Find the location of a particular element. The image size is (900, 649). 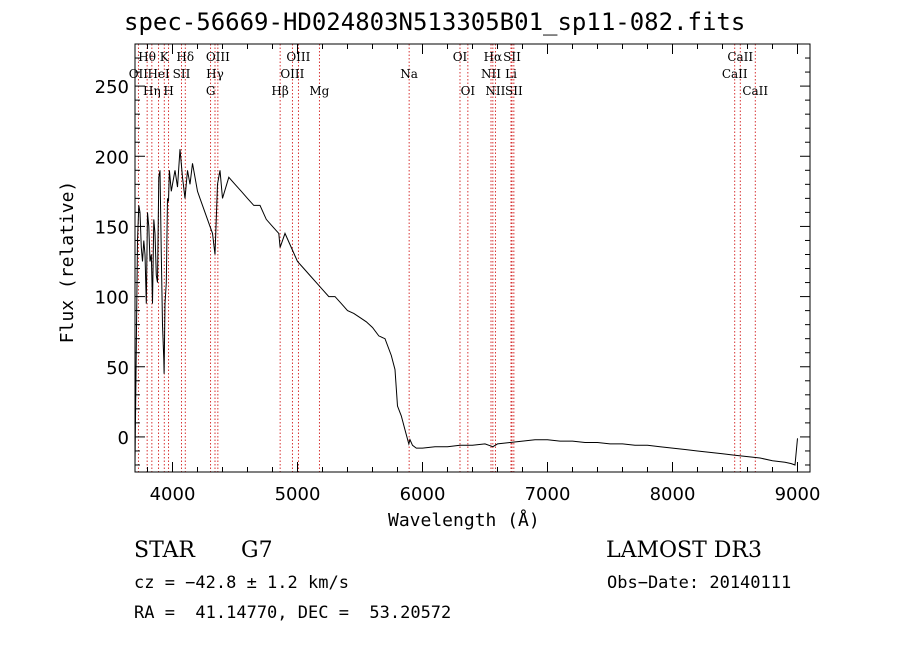

y-tick-label-2: 100 is located at coordinates (112, 298).